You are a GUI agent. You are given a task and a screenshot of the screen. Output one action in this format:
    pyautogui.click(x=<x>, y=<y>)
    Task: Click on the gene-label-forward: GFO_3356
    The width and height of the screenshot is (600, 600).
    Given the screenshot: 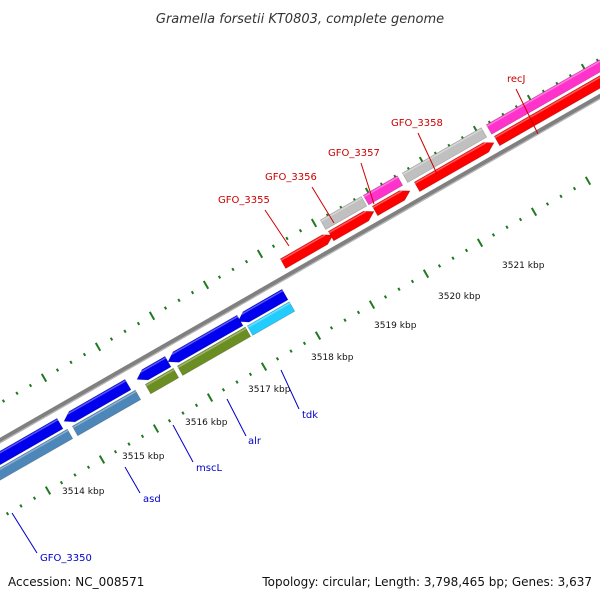 What is the action you would take?
    pyautogui.click(x=291, y=177)
    